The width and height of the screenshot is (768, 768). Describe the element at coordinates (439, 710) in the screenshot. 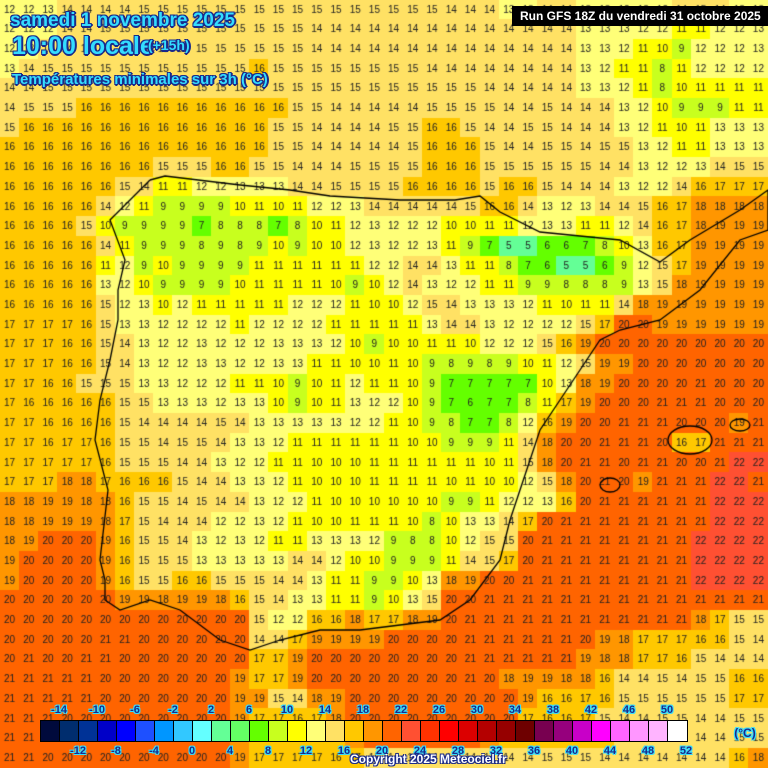

I see `legend-tick-top: 26` at that location.